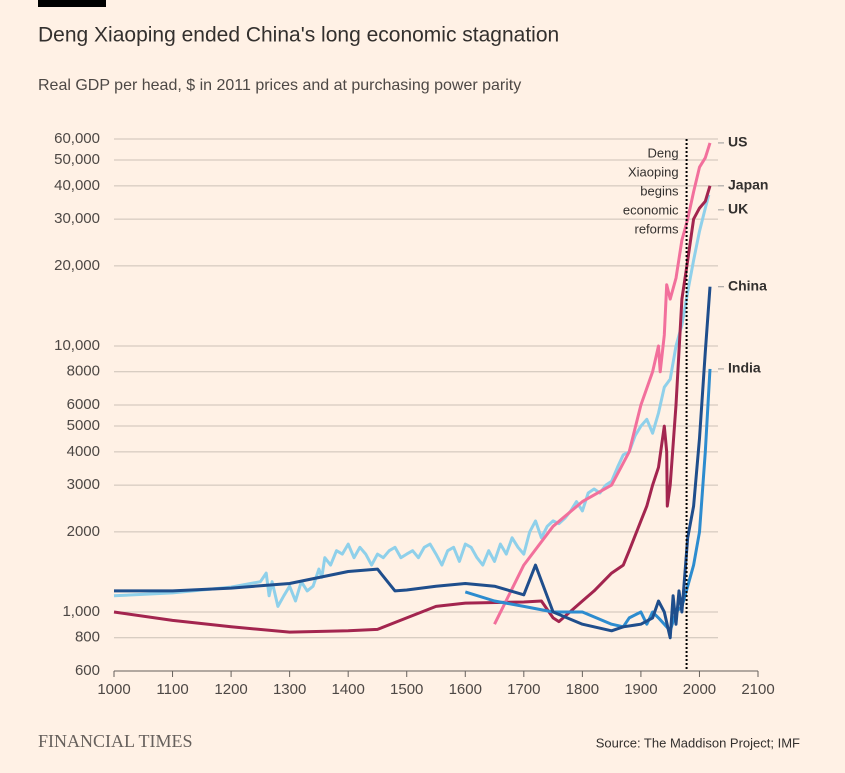  Describe the element at coordinates (465, 689) in the screenshot. I see `x-tick-label: 1600` at that location.